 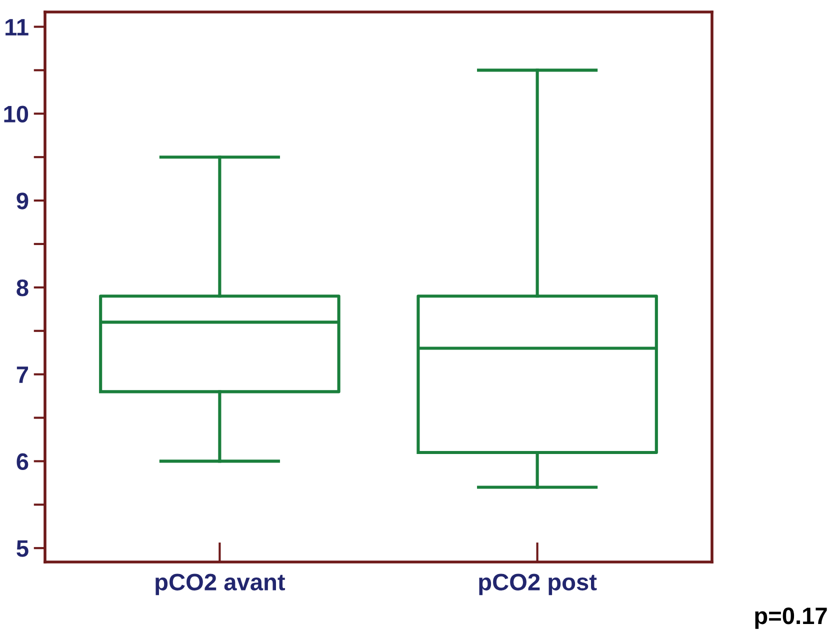 What do you see at coordinates (221, 585) in the screenshot?
I see `x-tick-label: pCO2 avant` at bounding box center [221, 585].